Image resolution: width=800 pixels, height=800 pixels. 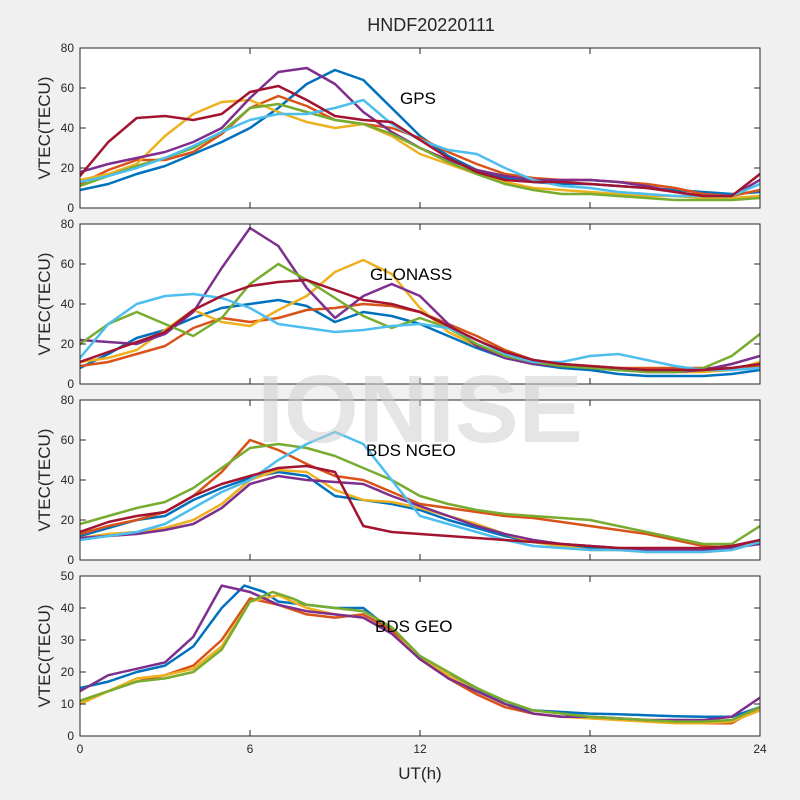 I want to click on x-tick-label: 24, so click(x=760, y=749).